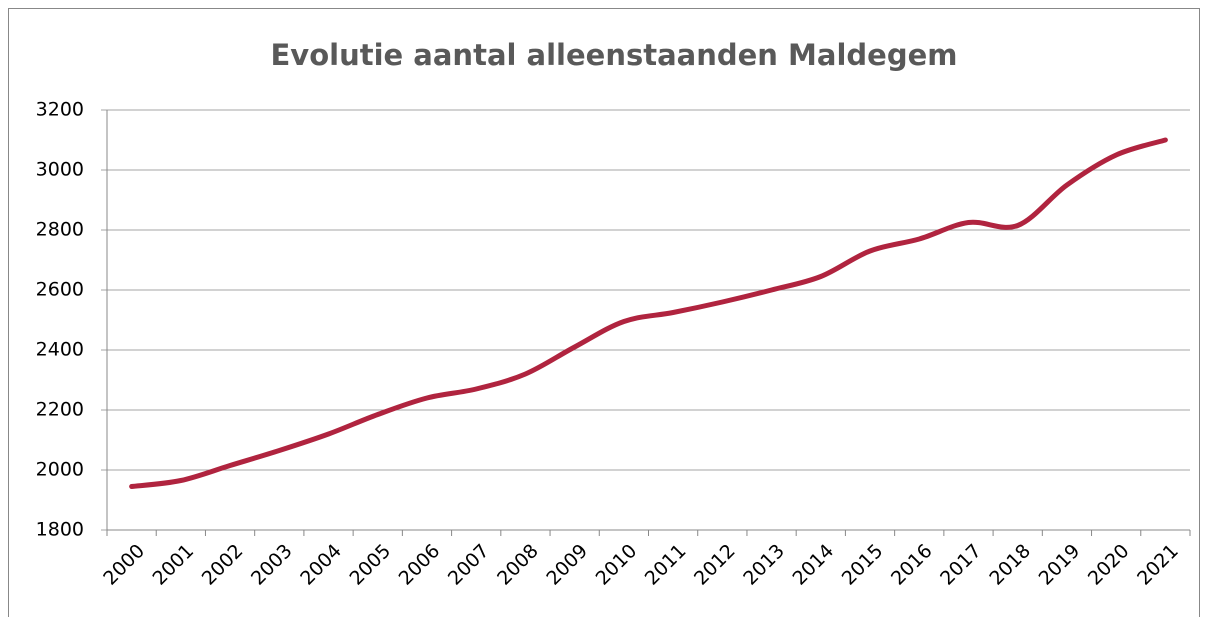 This screenshot has width=1208, height=621. I want to click on chart-title: Evolutie aantal alleenstaanden Maldegem, so click(614, 55).